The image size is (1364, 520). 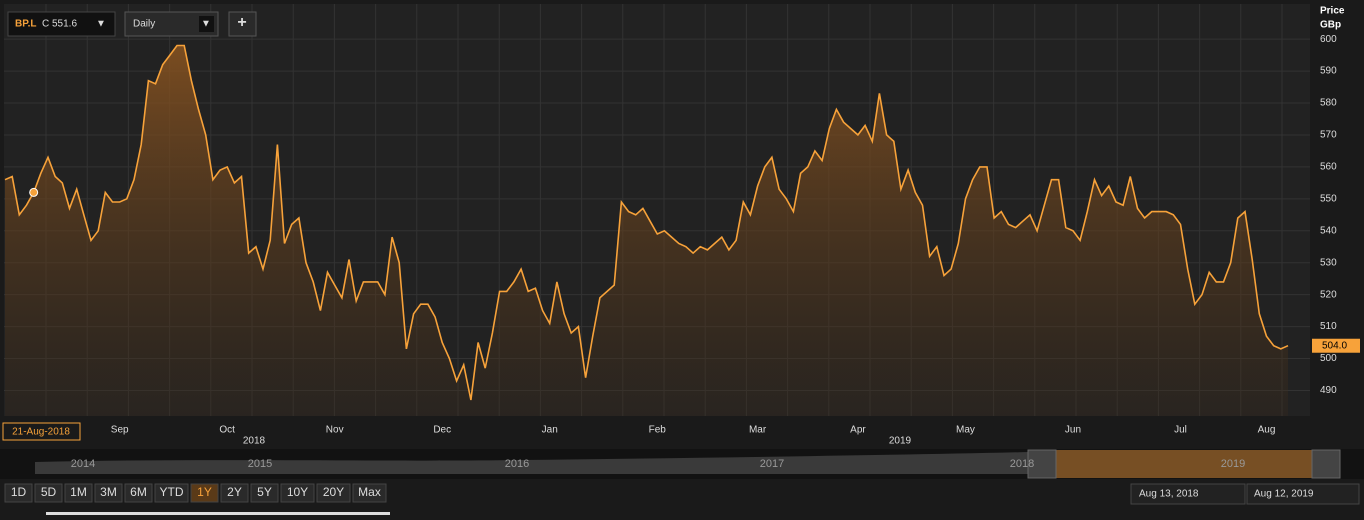 I want to click on x-tick-label: Apr, so click(x=858, y=430).